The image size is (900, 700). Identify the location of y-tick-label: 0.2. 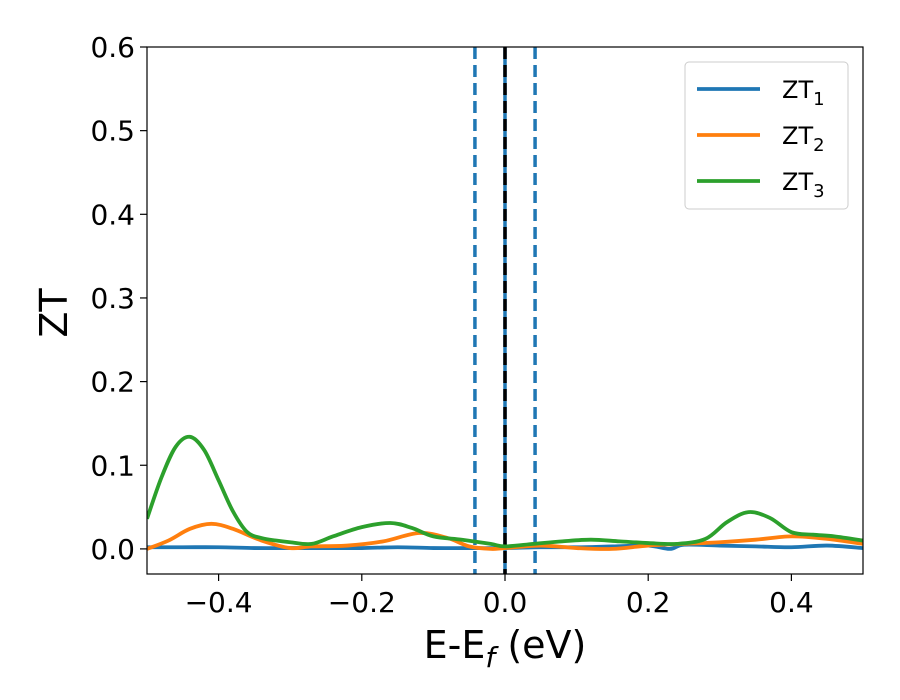
(112, 382).